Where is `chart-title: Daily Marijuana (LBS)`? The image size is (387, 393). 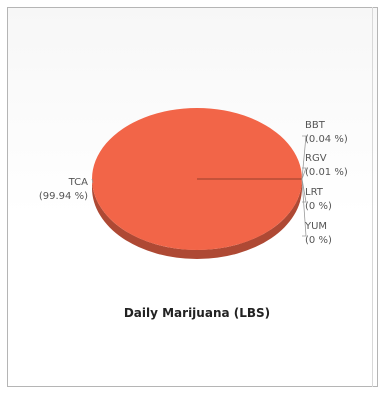
chart-title: Daily Marijuana (LBS) is located at coordinates (197, 313).